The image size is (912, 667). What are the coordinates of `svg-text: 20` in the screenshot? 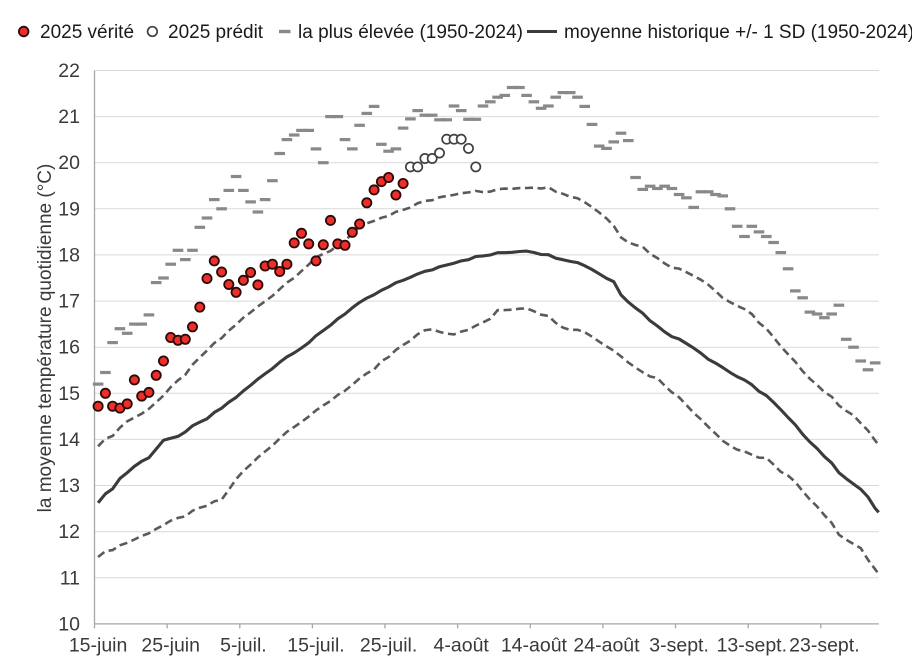 It's located at (69, 163).